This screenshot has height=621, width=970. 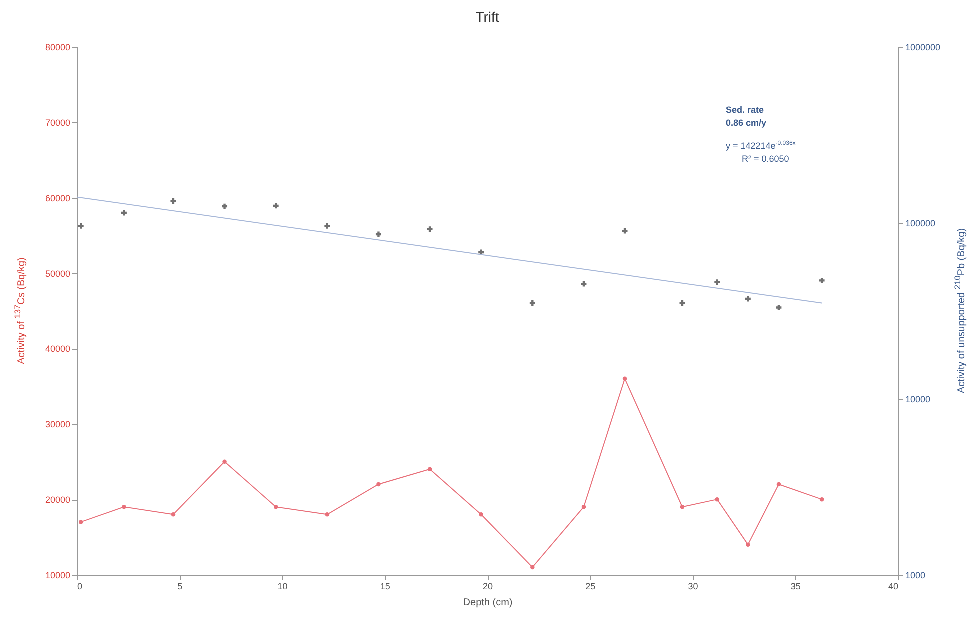 What do you see at coordinates (795, 587) in the screenshot?
I see `x-tick-label: 35` at bounding box center [795, 587].